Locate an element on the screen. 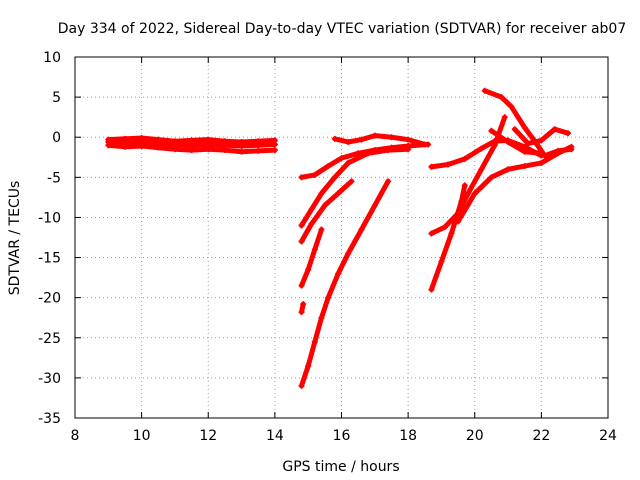 The width and height of the screenshot is (640, 480). y-tick-label: -5 is located at coordinates (54, 178).